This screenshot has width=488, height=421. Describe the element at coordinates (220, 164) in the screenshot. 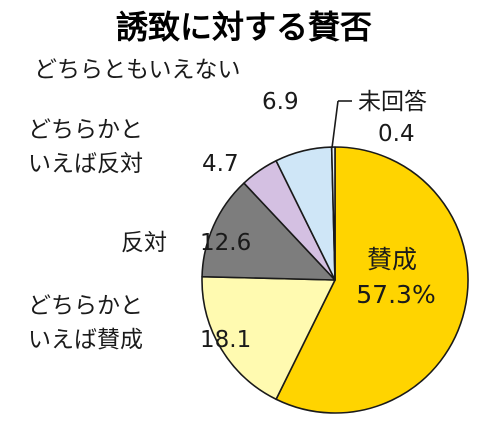

I see `value-somewhat-oppose: 4.7` at that location.